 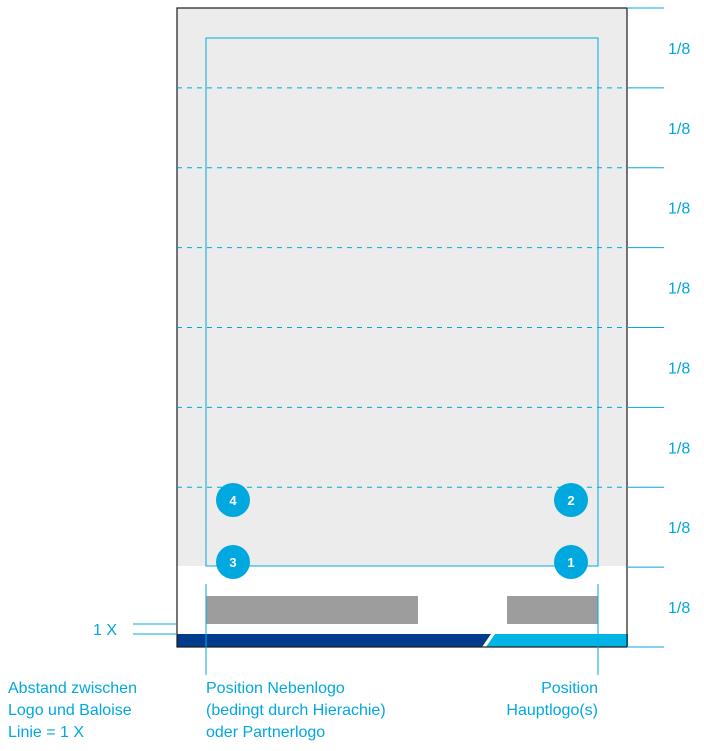 I want to click on marker-3-label: 3, so click(x=232, y=562).